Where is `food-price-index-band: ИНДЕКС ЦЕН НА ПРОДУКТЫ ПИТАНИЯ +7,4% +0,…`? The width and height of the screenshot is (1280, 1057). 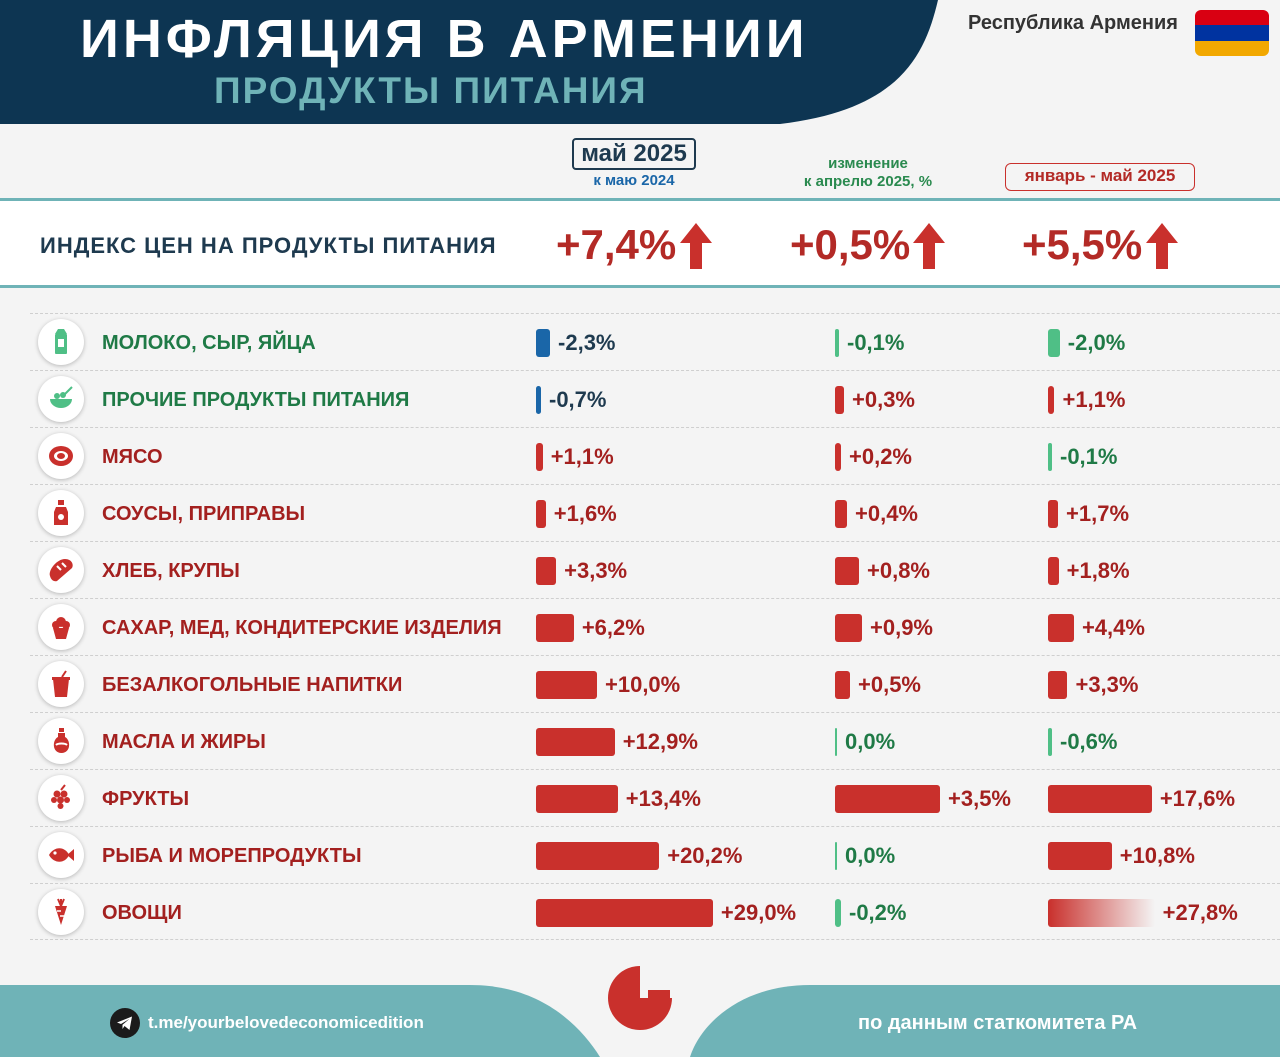
food-price-index-band: ИНДЕКС ЦЕН НА ПРОДУКТЫ ПИТАНИЯ +7,4% +0,… is located at coordinates (640, 243).